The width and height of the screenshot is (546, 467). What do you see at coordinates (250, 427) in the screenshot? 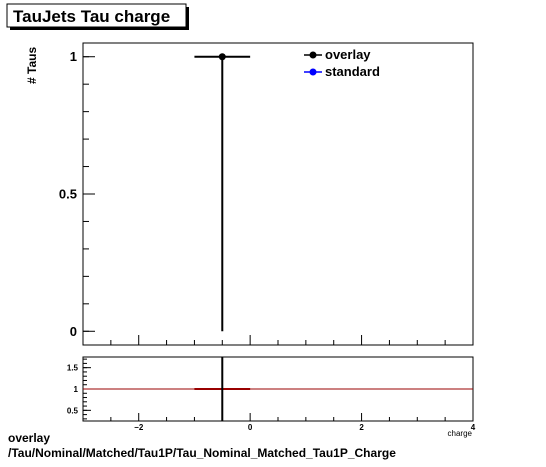
I see `ratio-x-tick-label: 0` at bounding box center [250, 427].